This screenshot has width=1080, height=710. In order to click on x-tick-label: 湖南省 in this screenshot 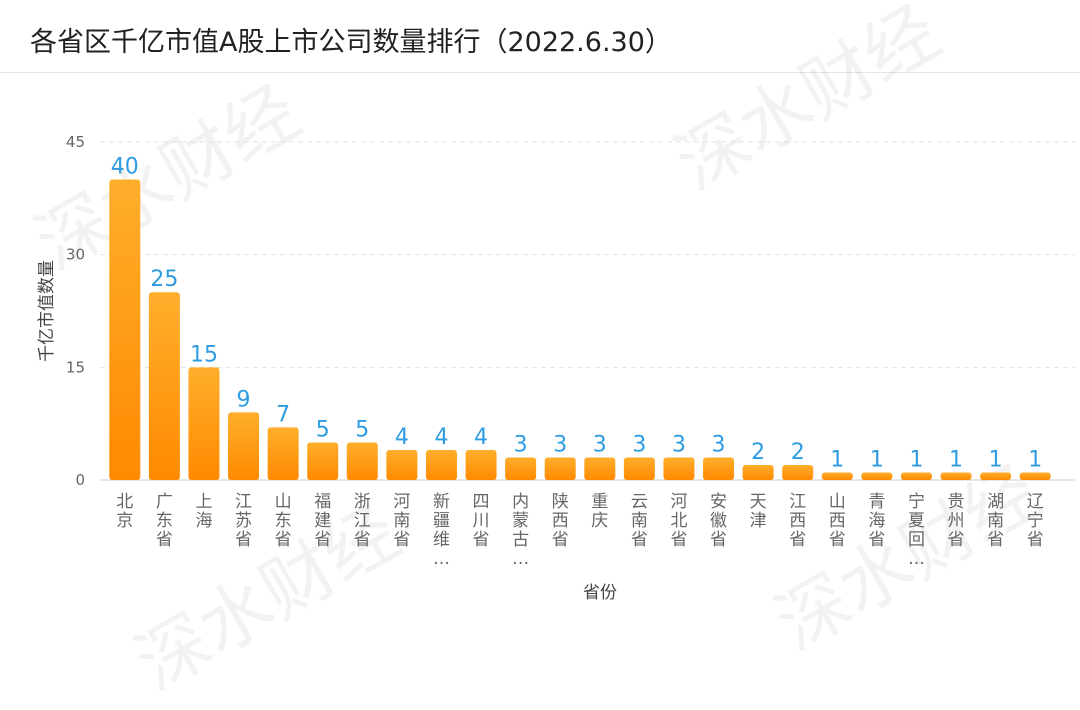, I will do `click(995, 521)`.